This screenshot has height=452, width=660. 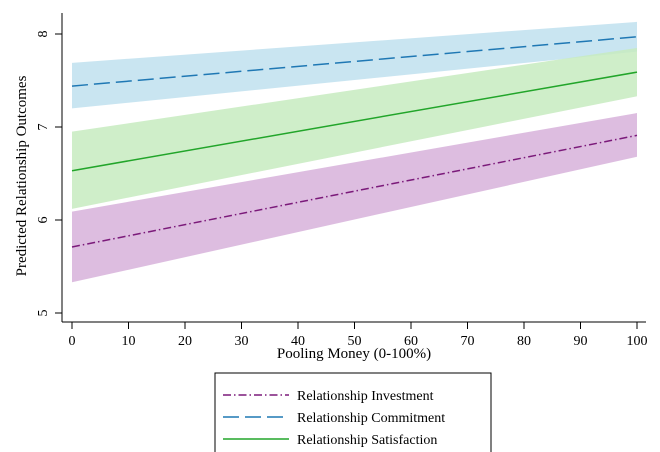 I want to click on legend-label-1: Relationship Investment, so click(x=365, y=396).